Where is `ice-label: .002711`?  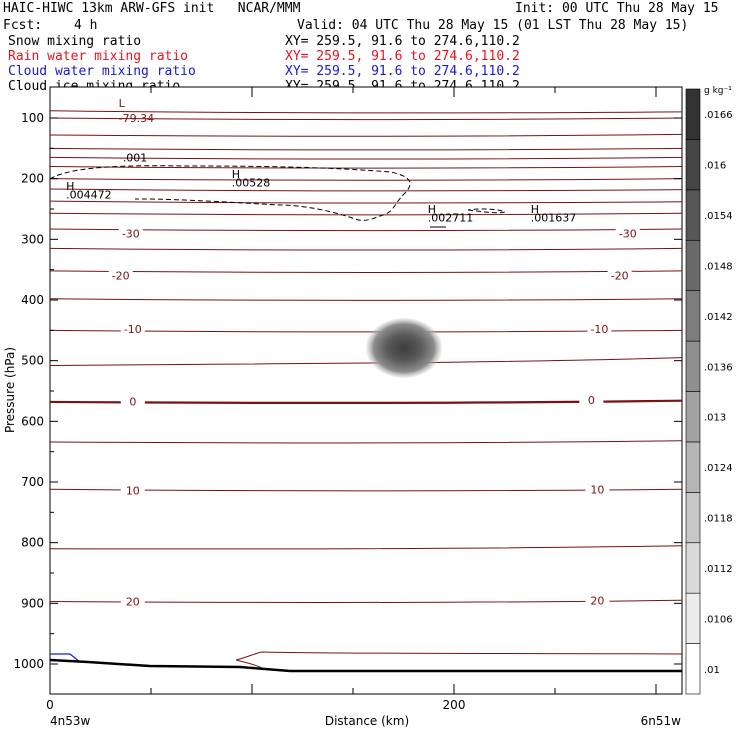 ice-label: .002711 is located at coordinates (451, 217).